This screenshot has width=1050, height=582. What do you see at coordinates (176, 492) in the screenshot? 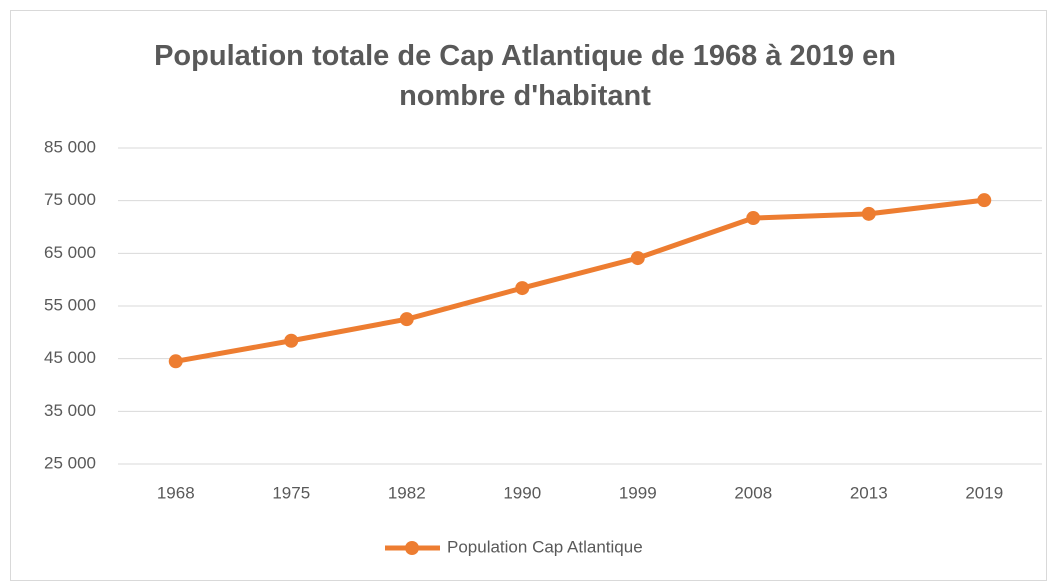
I see `x-tick-label: 1968` at bounding box center [176, 492].